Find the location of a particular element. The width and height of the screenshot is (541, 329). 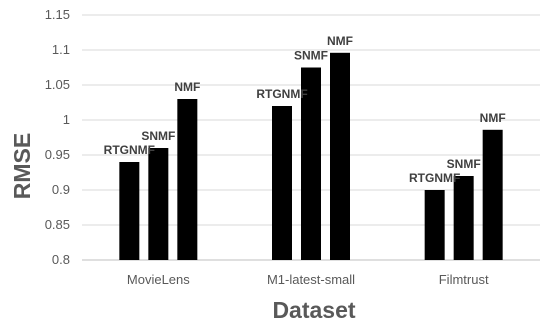

x-category-label: Filmtrust is located at coordinates (464, 279).